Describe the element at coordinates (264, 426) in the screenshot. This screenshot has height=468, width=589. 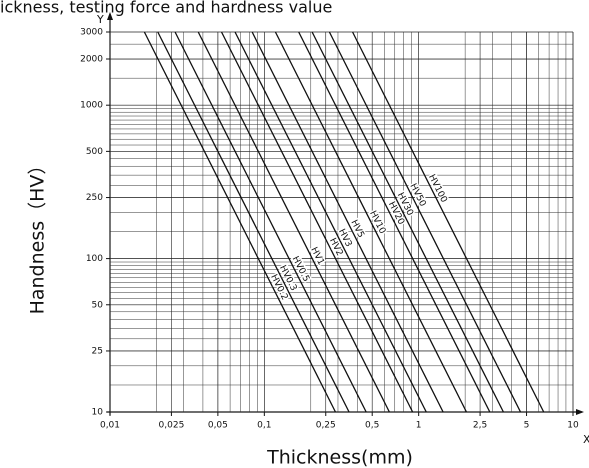
I see `x-tick-label: 0,1` at that location.